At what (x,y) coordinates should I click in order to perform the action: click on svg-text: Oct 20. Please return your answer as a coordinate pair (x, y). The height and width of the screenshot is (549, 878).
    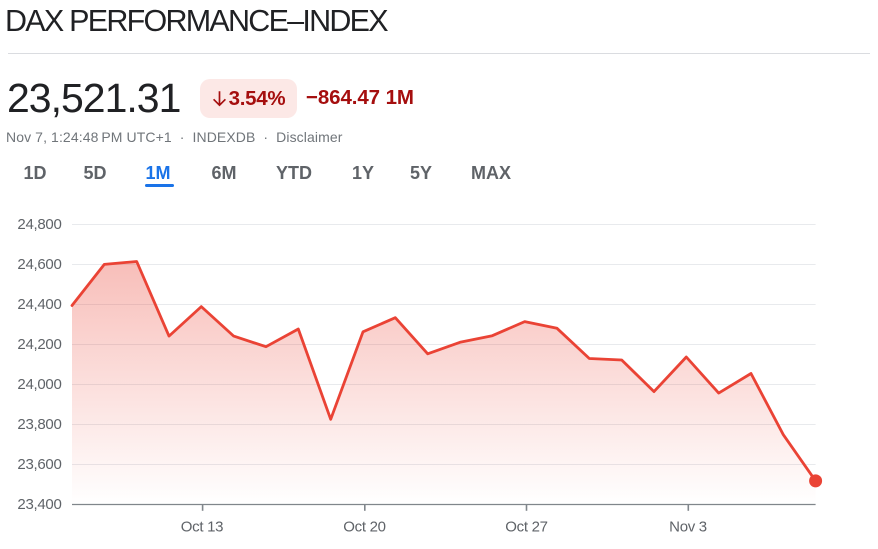
    Looking at the image, I should click on (364, 527).